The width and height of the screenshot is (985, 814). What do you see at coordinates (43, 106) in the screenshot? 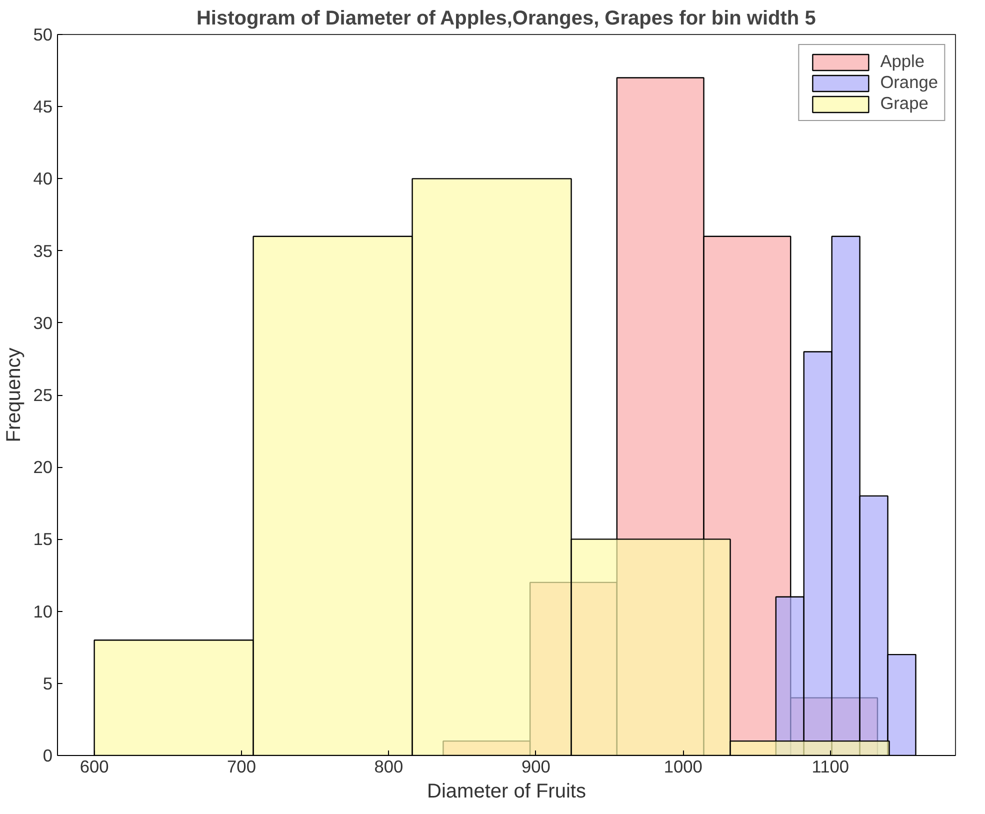
I see `y-tick-label: 45` at bounding box center [43, 106].